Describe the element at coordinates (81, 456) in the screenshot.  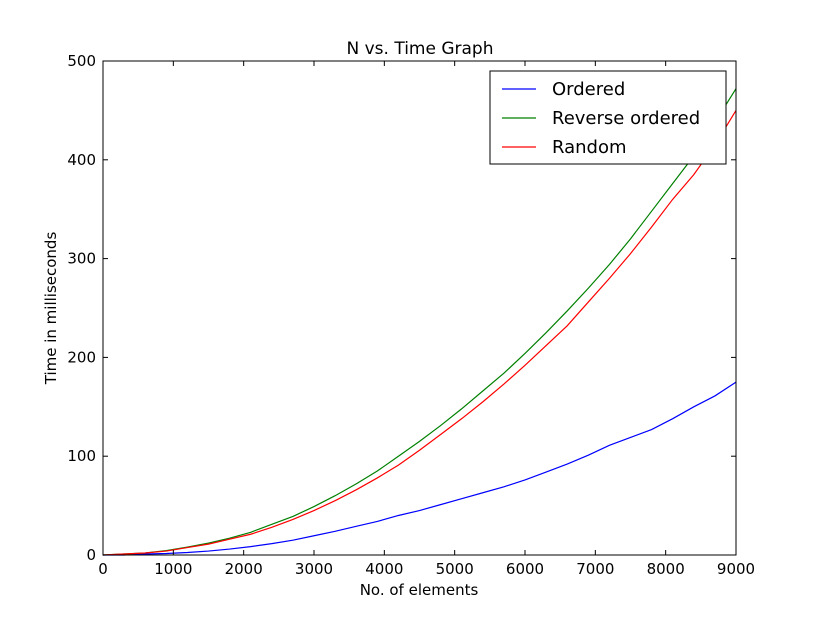
I see `y-tick-label: 100` at that location.